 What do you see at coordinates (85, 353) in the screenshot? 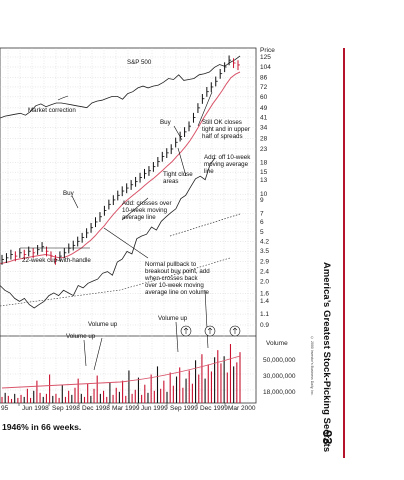
I see `volume-up-2-leader` at bounding box center [85, 353].